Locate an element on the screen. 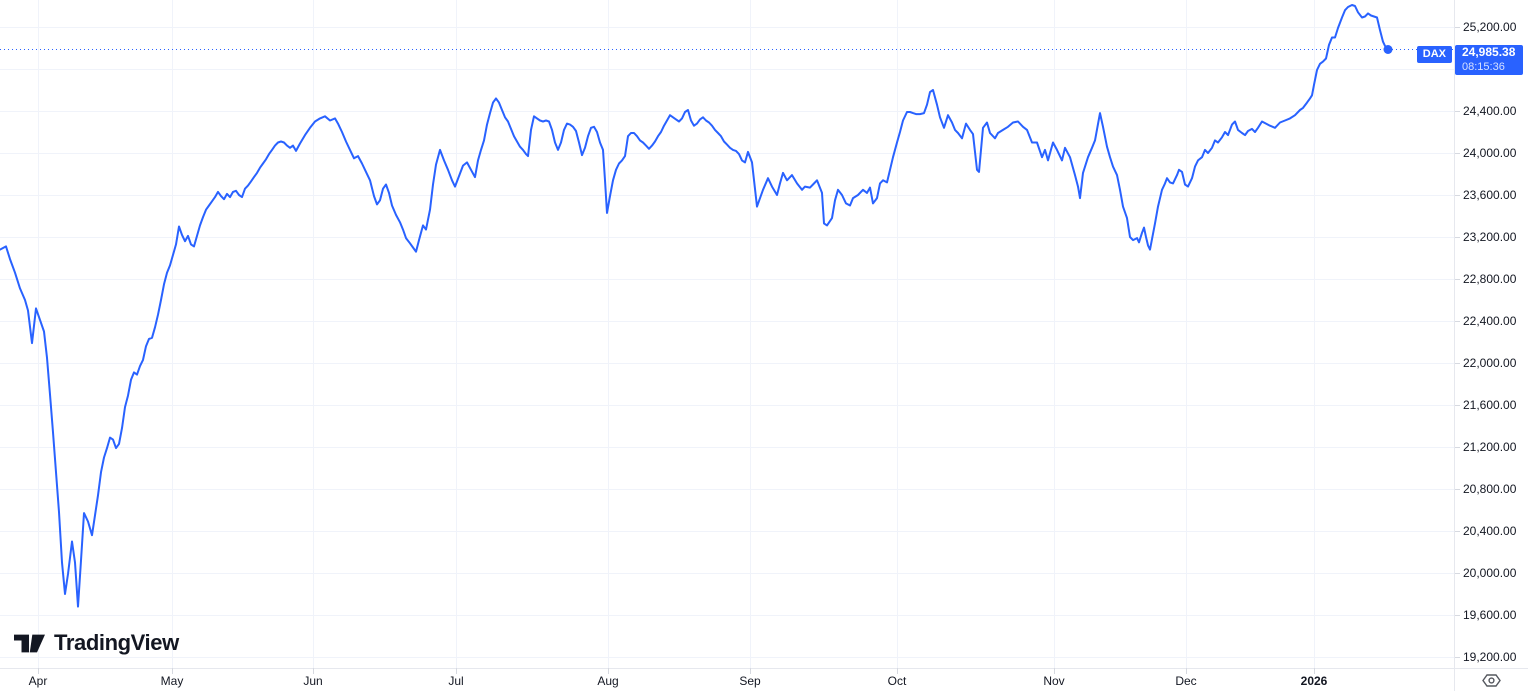 The height and width of the screenshot is (691, 1528). price-tick-label: 19,200.00 is located at coordinates (1490, 657).